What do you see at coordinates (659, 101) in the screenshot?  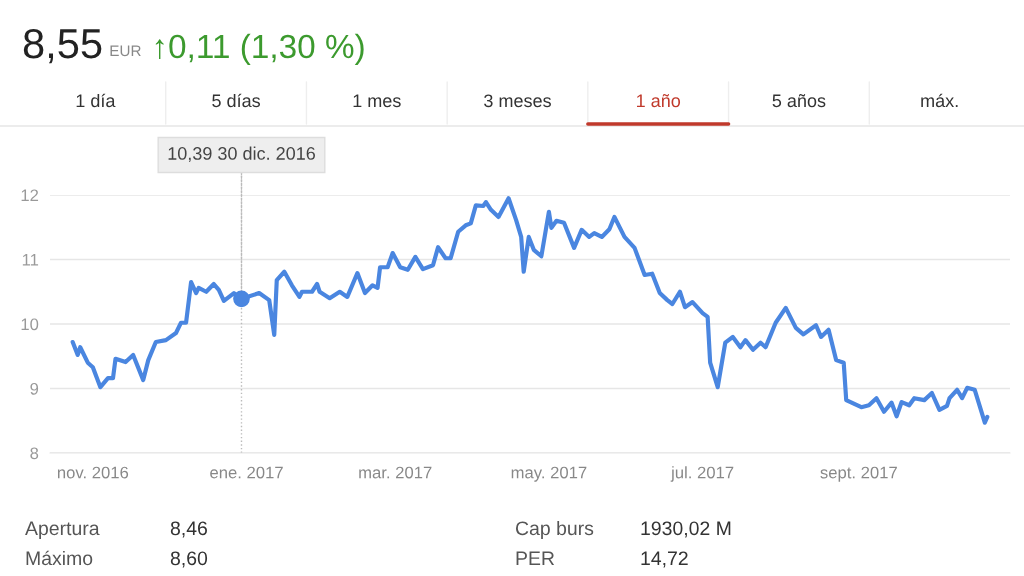 I see `text: 1 año` at bounding box center [659, 101].